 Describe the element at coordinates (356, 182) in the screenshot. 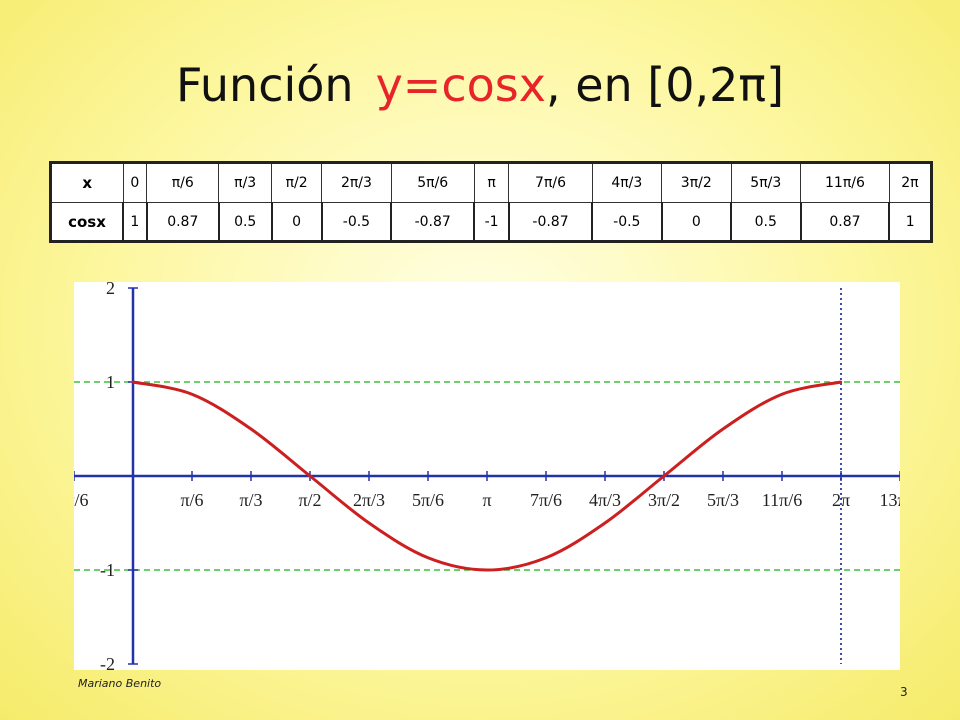

I see `table-cell-x: 2π/3` at that location.